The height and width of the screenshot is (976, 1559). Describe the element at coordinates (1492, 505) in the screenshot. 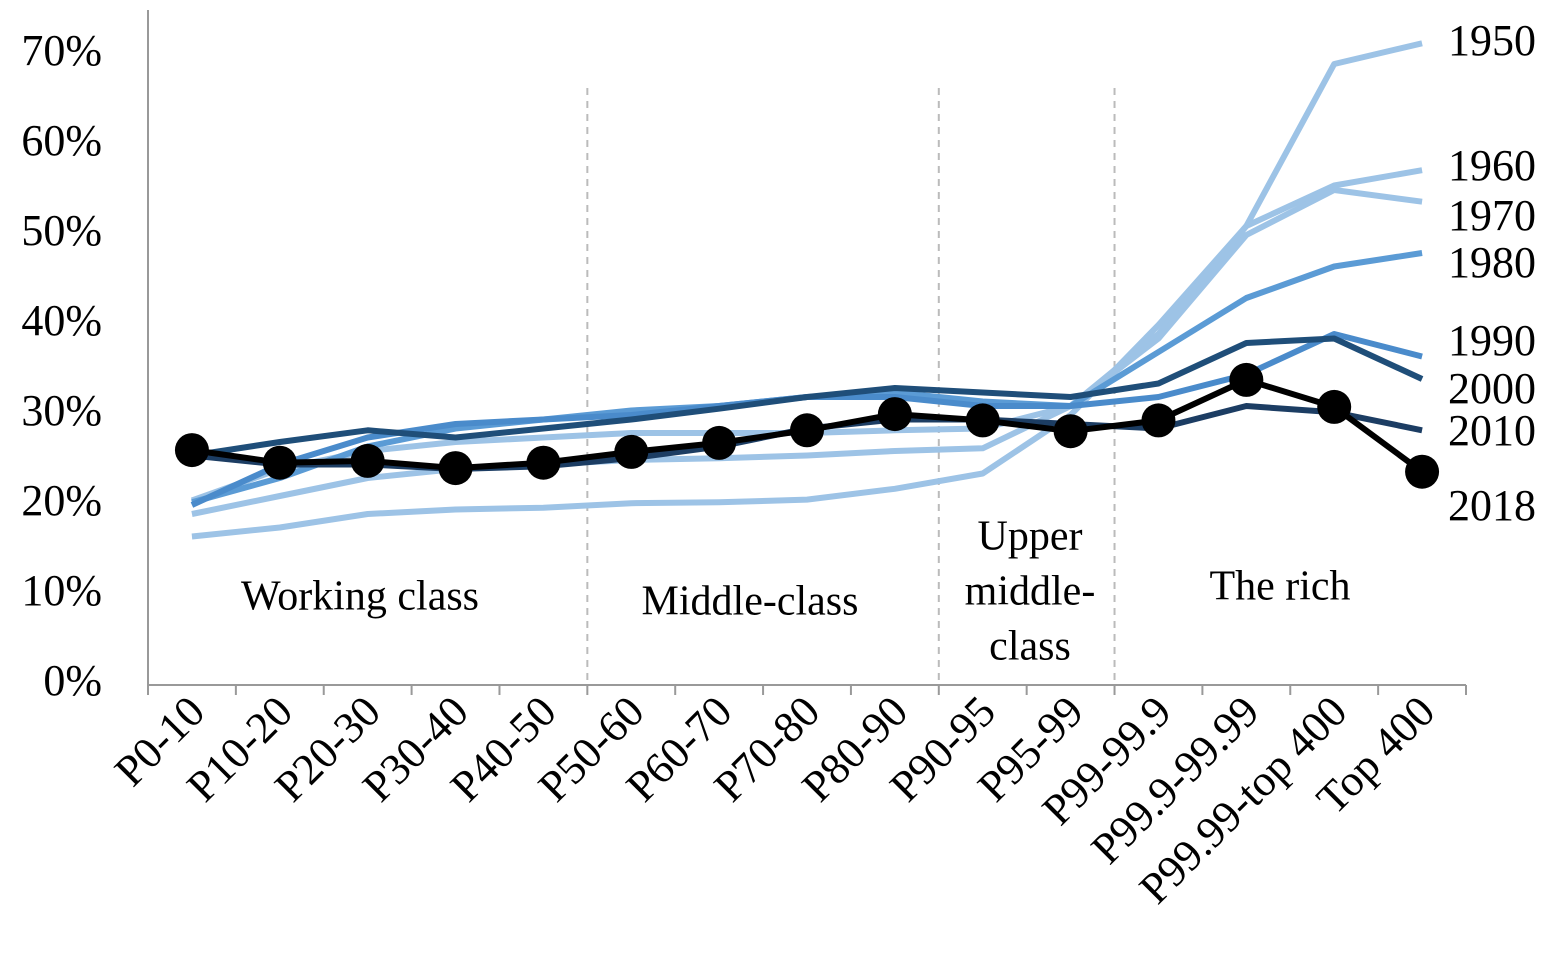

I see `series-label: 2018` at that location.